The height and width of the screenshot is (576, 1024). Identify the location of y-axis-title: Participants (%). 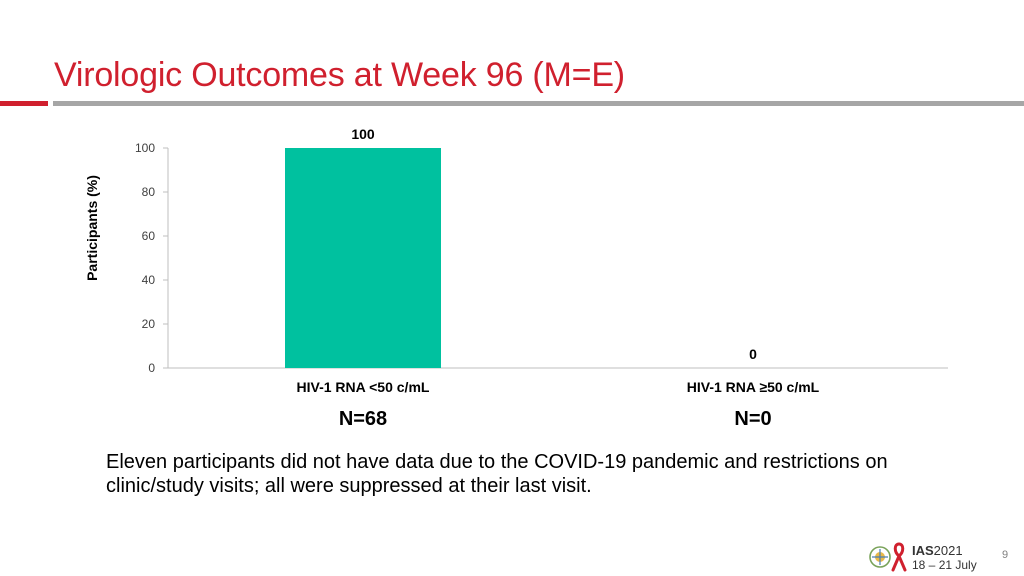
(92, 228).